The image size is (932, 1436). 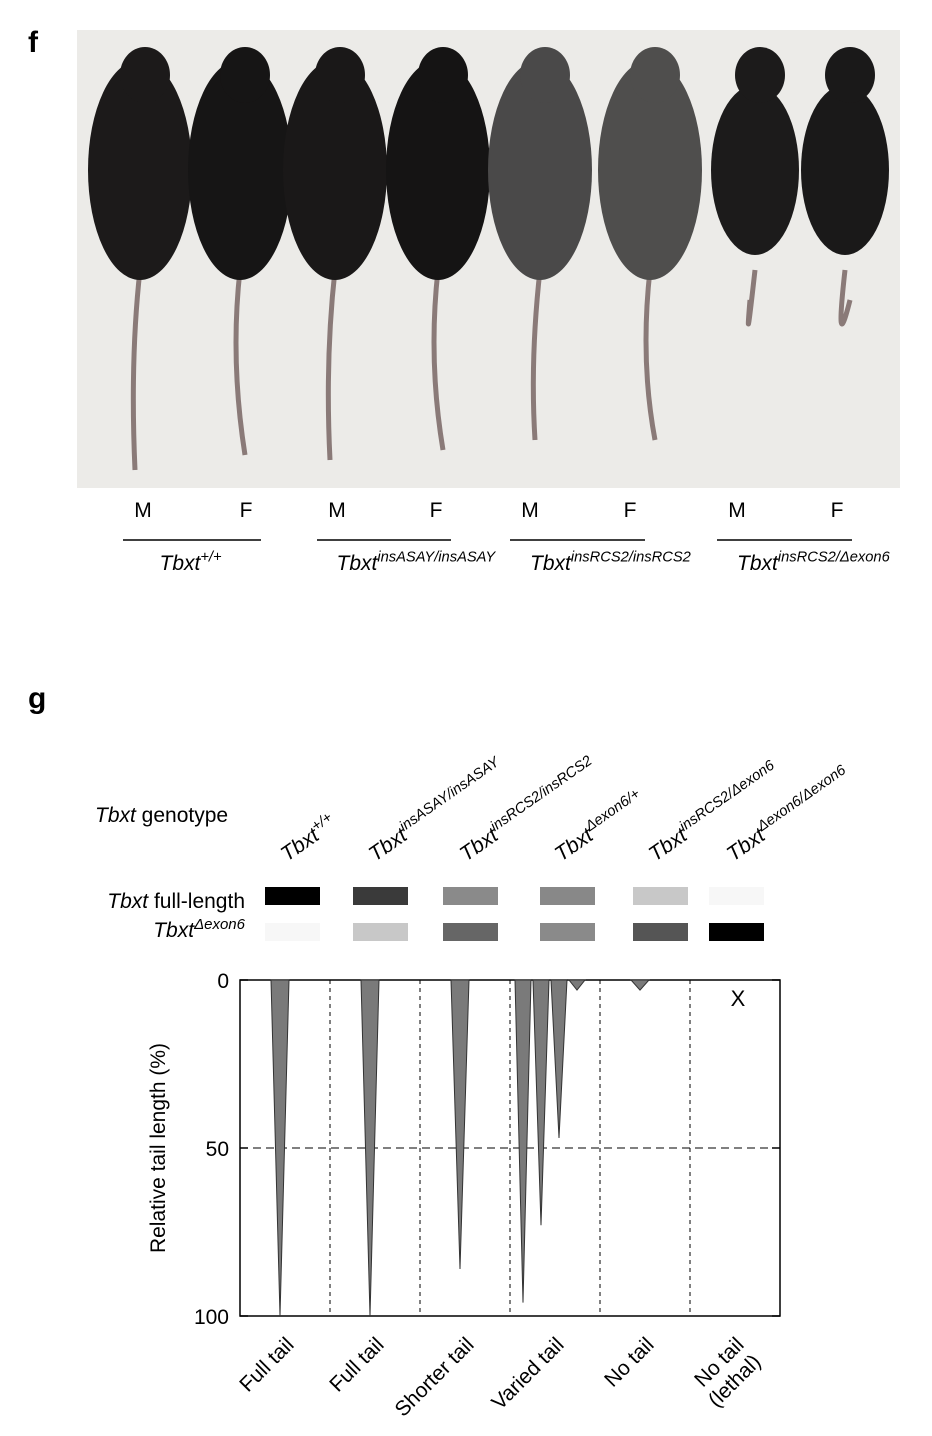 I want to click on y-tick-label: 100, so click(x=211, y=1317).